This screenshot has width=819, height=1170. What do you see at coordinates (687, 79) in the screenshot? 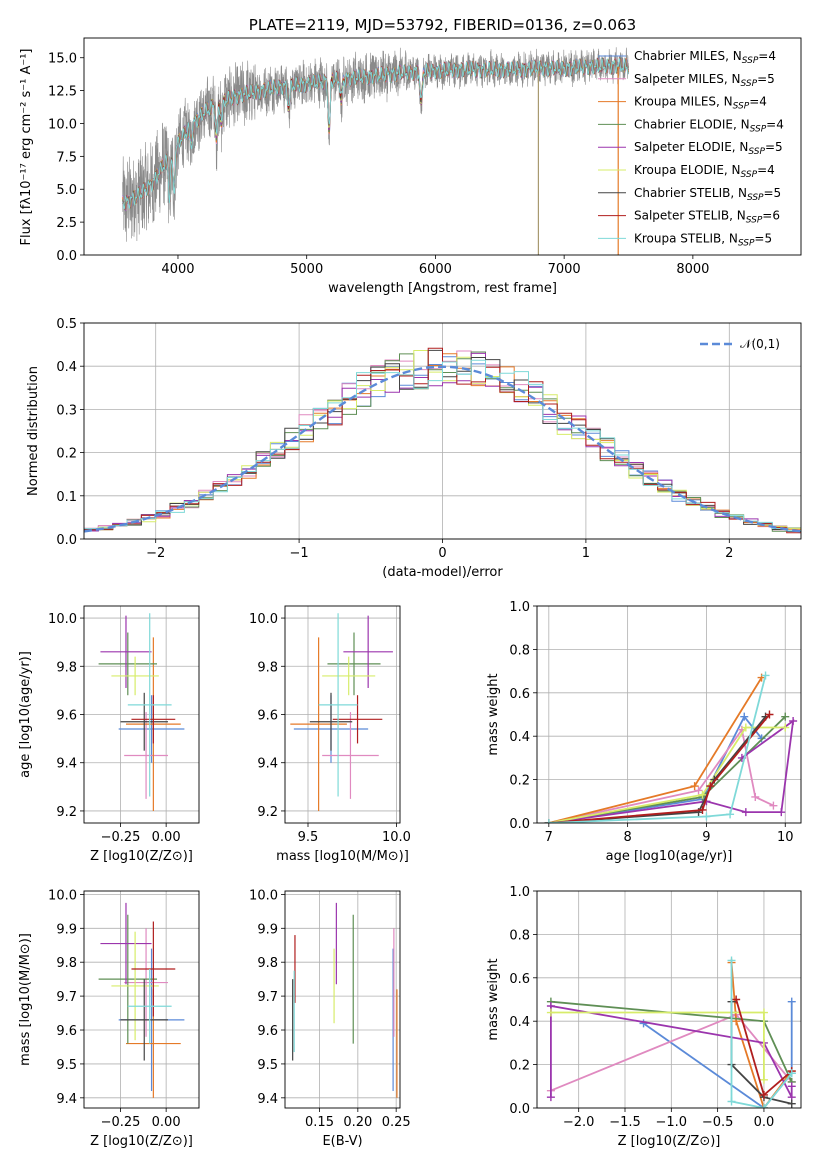
I see `legend-text: Salpeter MILES, N` at bounding box center [687, 79].